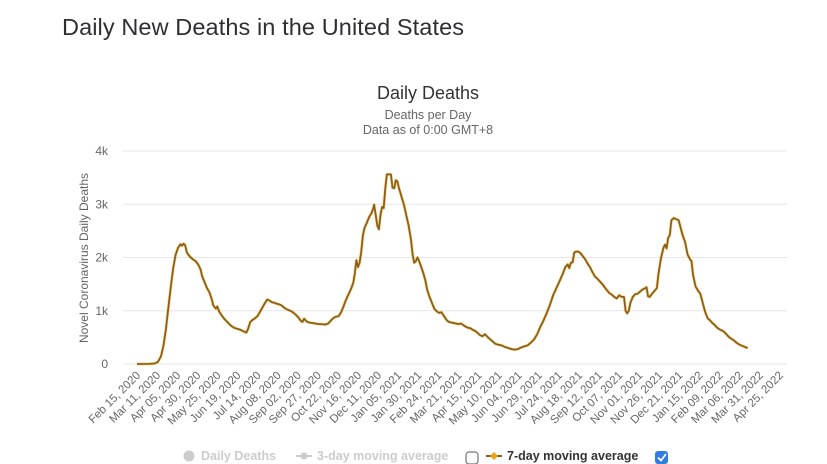  Describe the element at coordinates (429, 115) in the screenshot. I see `chart-subtitle-line-1: Deaths per Day` at that location.